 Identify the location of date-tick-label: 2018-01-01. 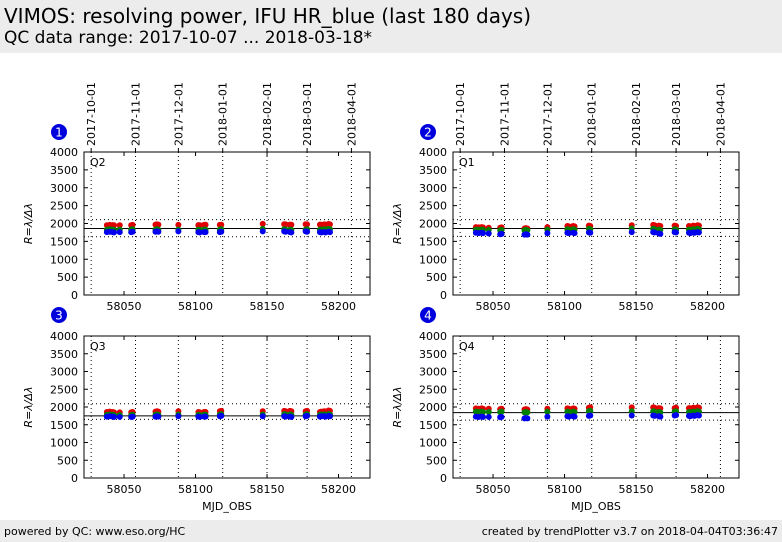
(223, 114).